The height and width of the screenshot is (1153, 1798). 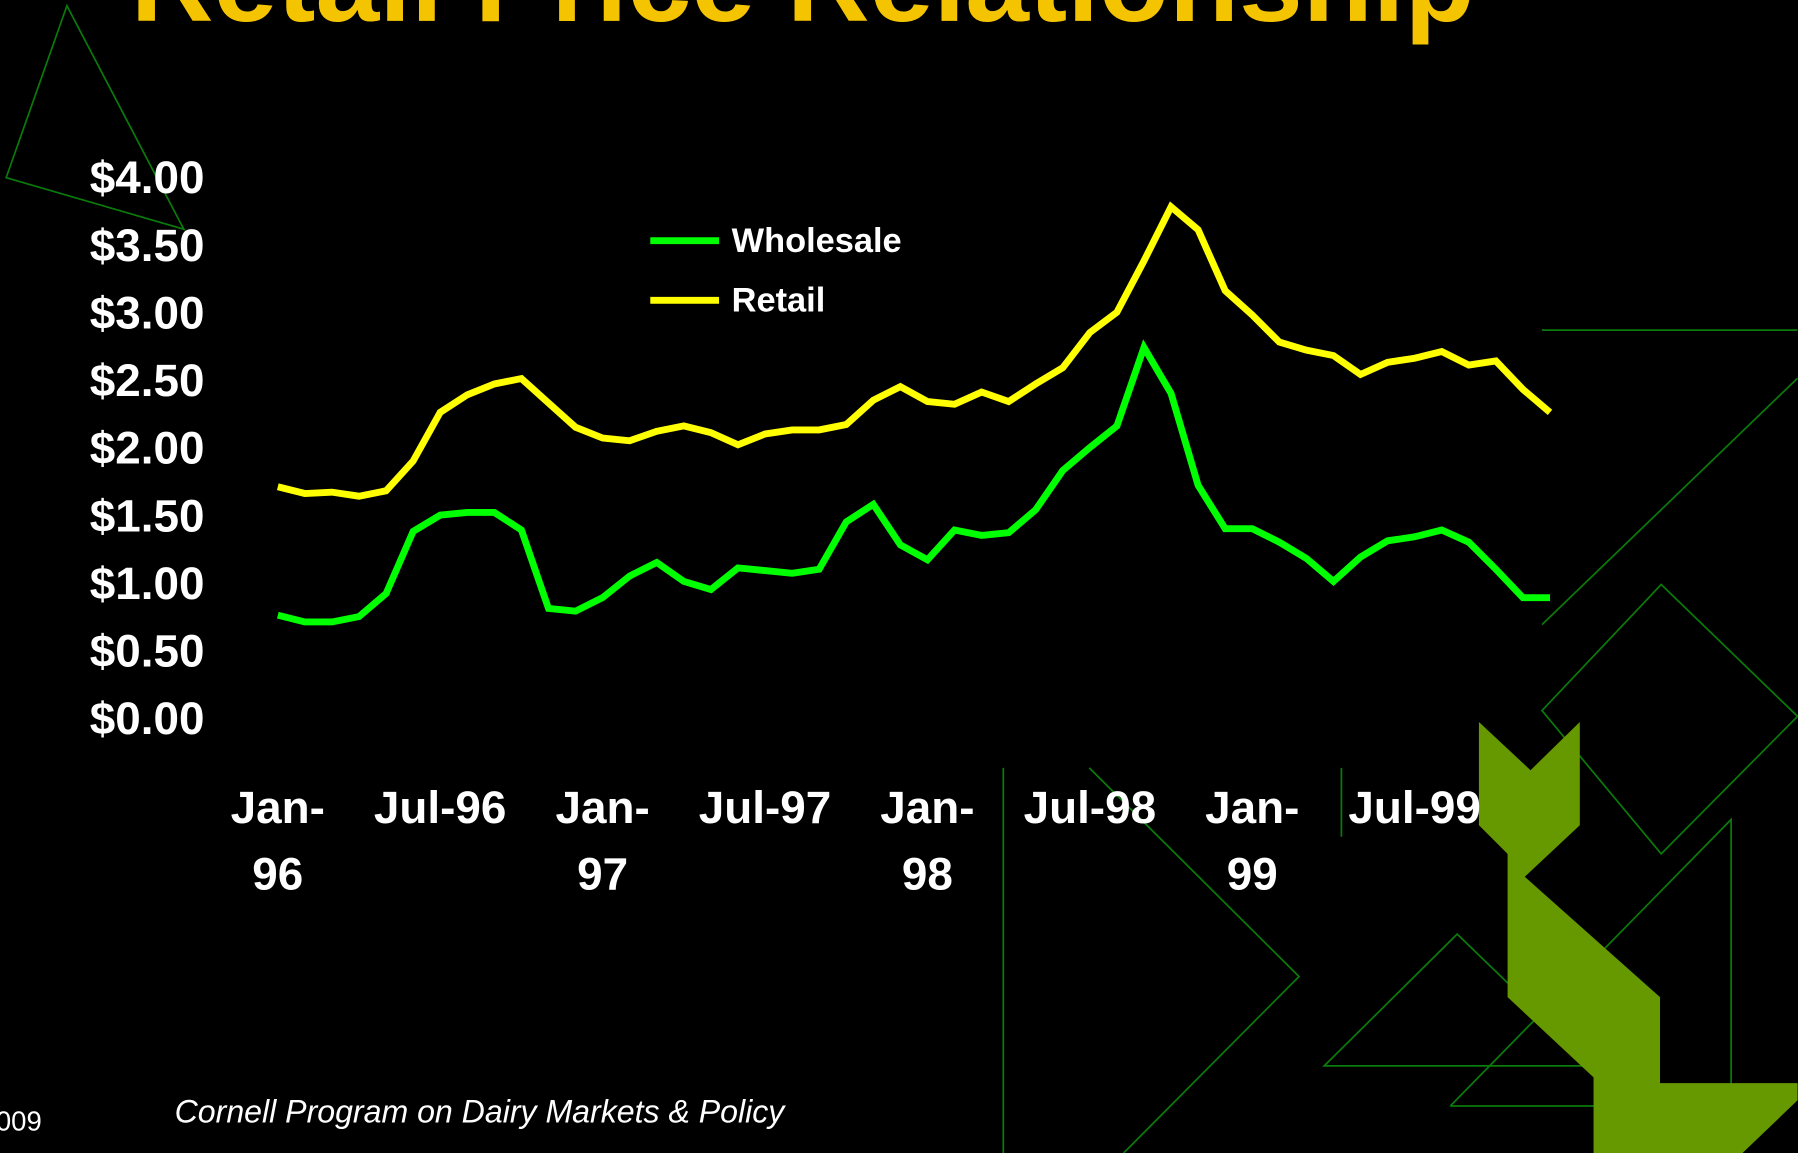 I want to click on x-tick-label: Jan-98, so click(x=927, y=841).